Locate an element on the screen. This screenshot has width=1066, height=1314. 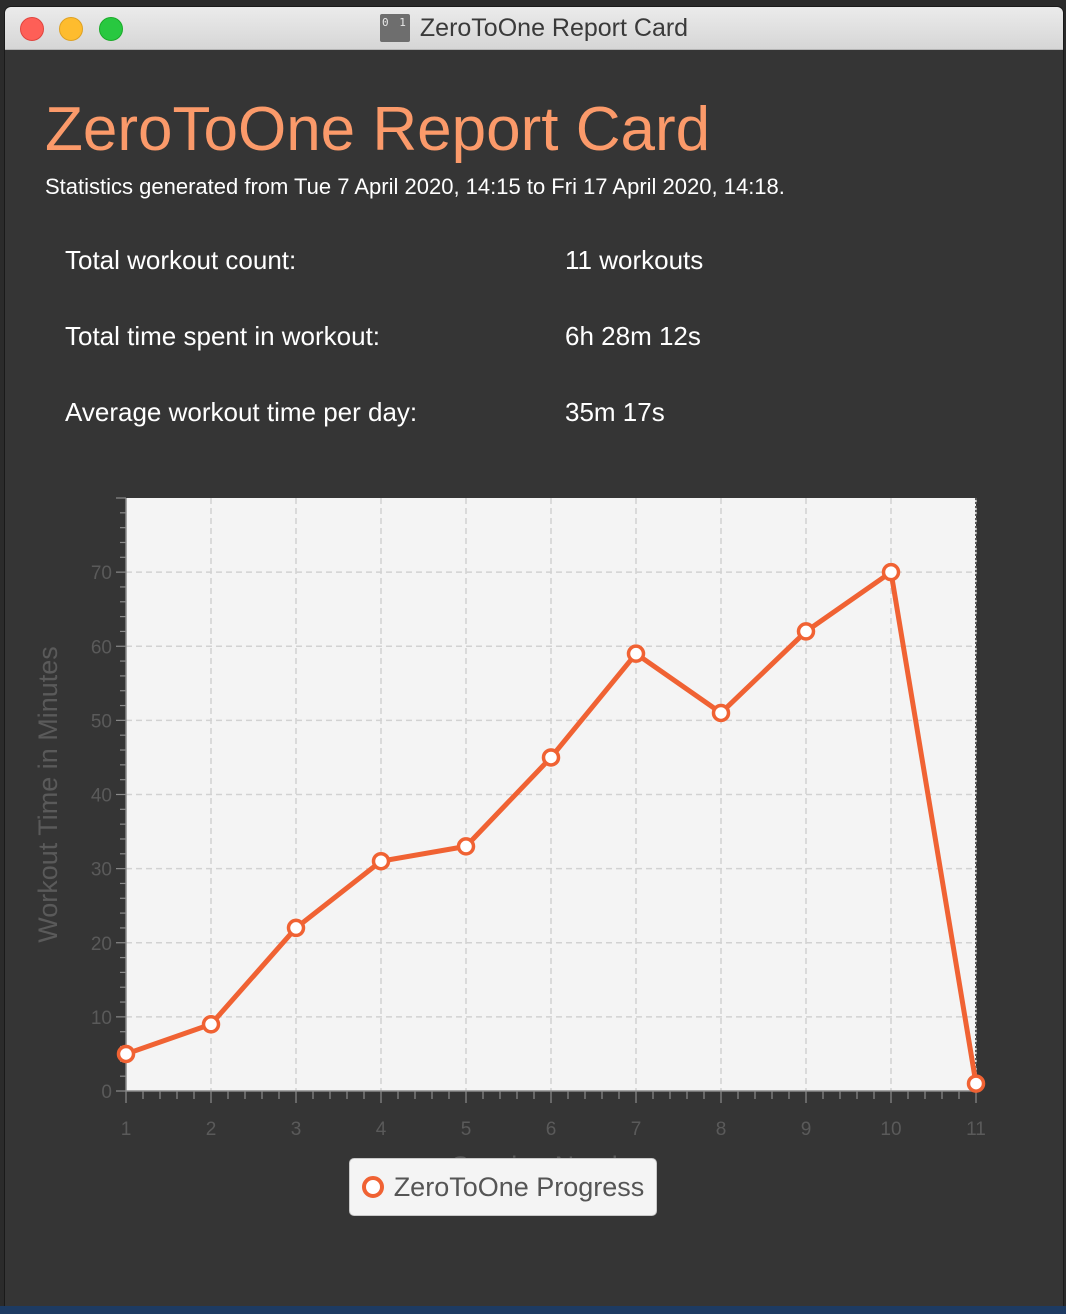
y-tick-label: 10 is located at coordinates (101, 1018).